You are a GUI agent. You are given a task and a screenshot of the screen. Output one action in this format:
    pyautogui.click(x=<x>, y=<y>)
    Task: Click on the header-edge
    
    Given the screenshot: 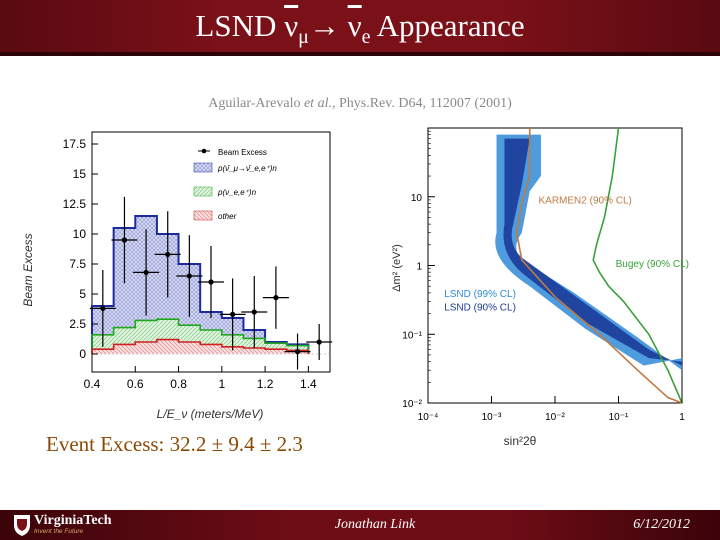 What is the action you would take?
    pyautogui.click(x=360, y=54)
    